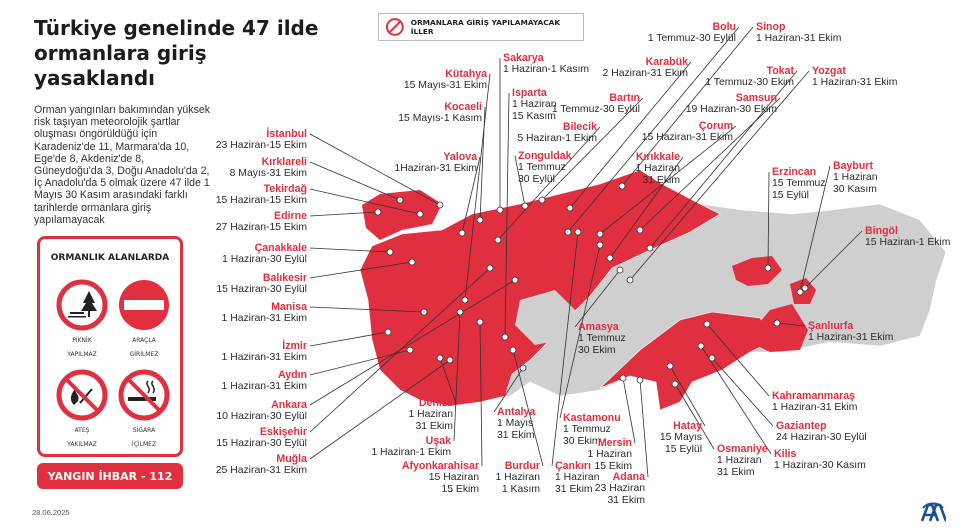  What do you see at coordinates (557, 139) in the screenshot?
I see `ban-period: 5 Haziran-1 Ekim` at bounding box center [557, 139].